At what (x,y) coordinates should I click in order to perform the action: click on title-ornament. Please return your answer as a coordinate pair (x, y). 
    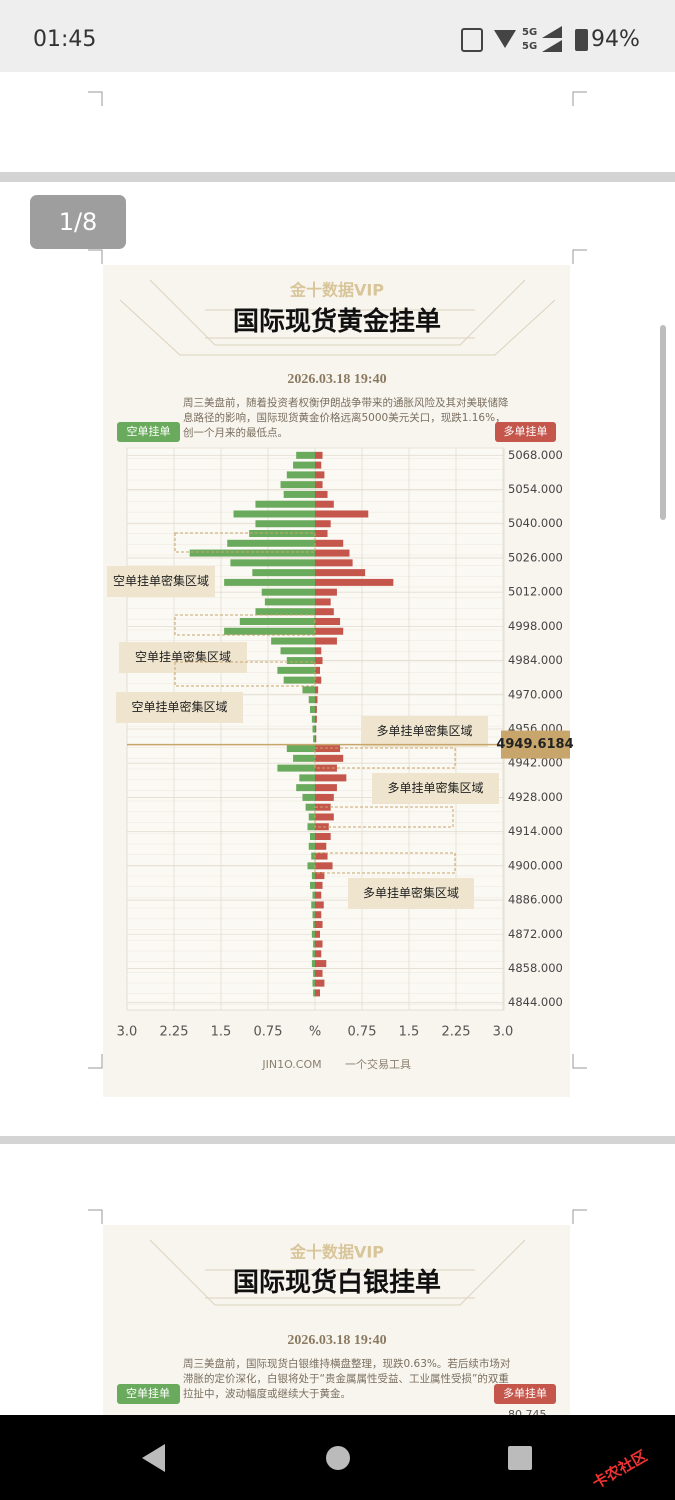
    Looking at the image, I should click on (337, 1272).